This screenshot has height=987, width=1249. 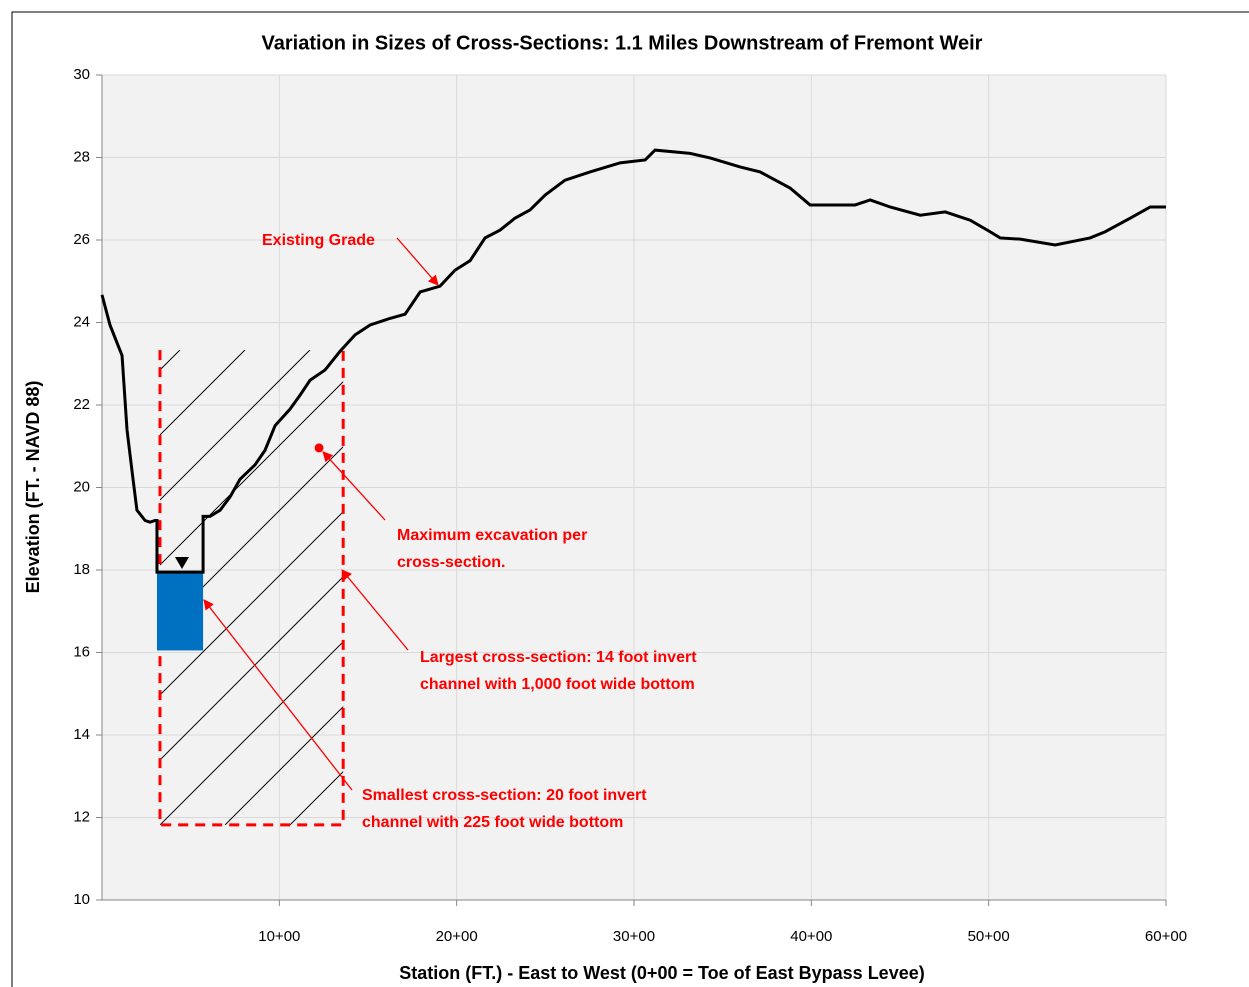 I want to click on annotation: channel with 1,000 foot wide bottom, so click(x=557, y=684).